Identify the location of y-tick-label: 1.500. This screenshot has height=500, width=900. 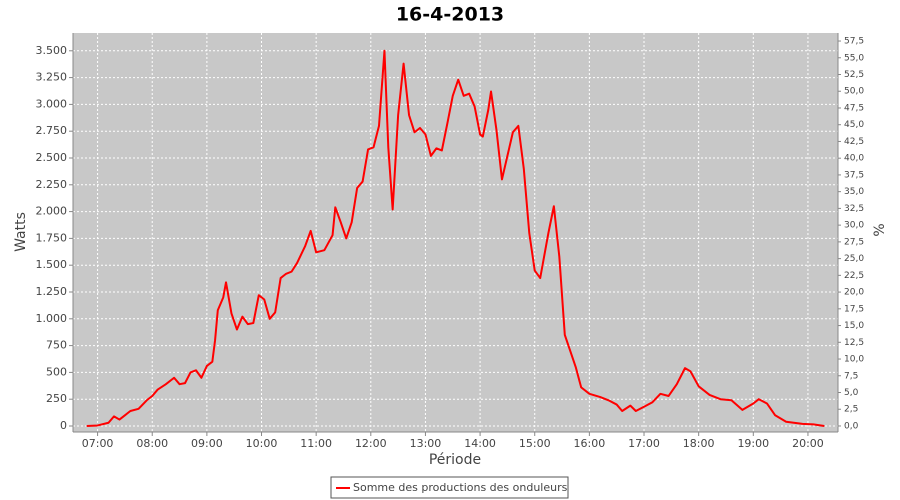
(52, 264).